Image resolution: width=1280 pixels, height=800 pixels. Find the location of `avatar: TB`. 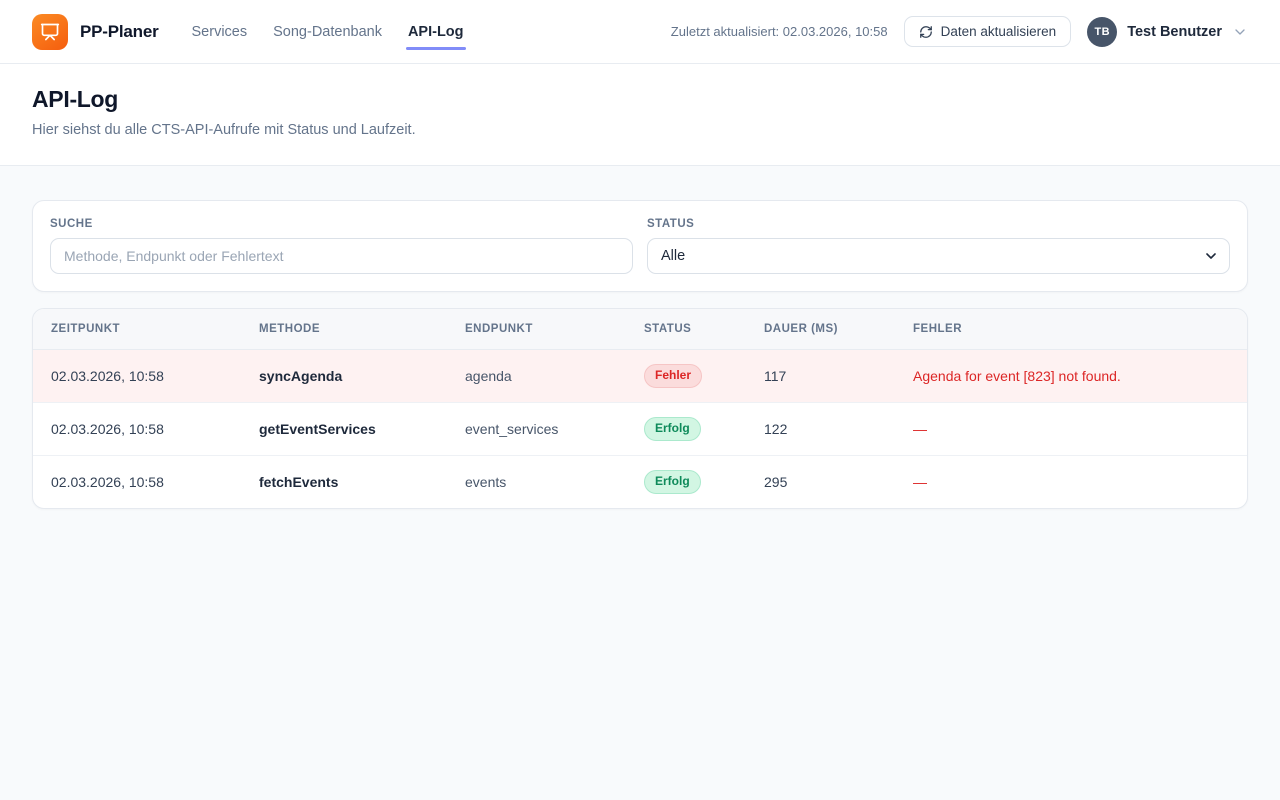

avatar: TB is located at coordinates (1102, 31).